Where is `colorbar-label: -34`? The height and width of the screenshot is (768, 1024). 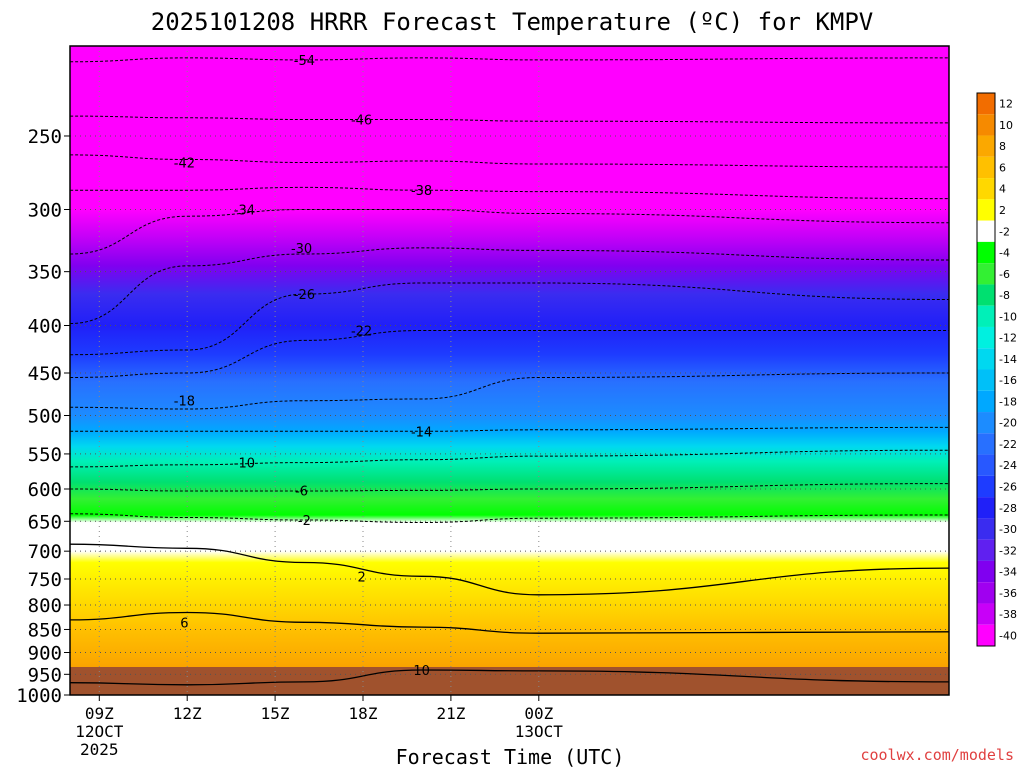
colorbar-label: -34 is located at coordinates (1008, 572).